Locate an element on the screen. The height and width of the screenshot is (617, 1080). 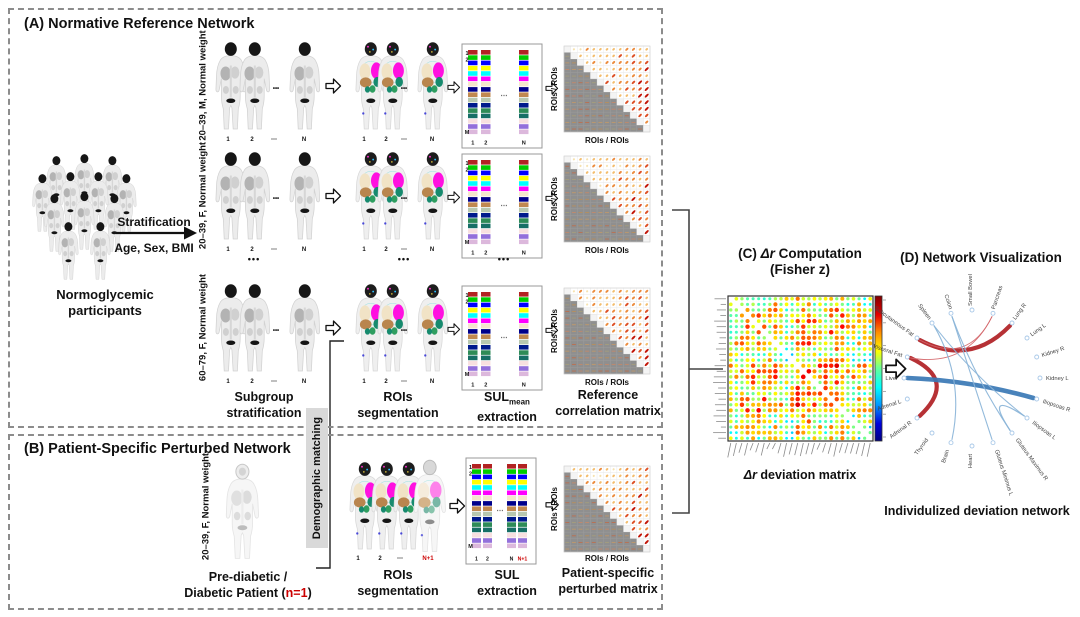
caption-reference-correlation-matrix: Reference correlation matrix is located at coordinates (608, 403).